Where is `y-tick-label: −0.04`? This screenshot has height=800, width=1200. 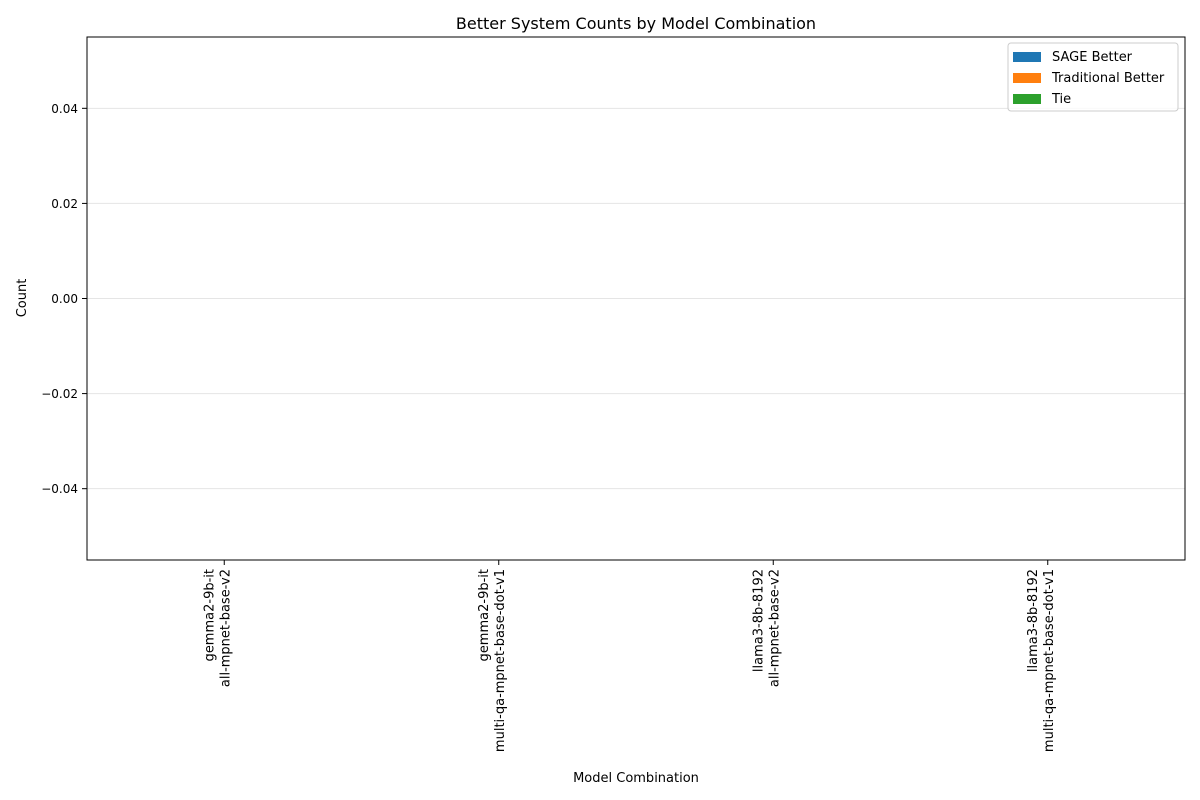
y-tick-label: −0.04 is located at coordinates (59, 489).